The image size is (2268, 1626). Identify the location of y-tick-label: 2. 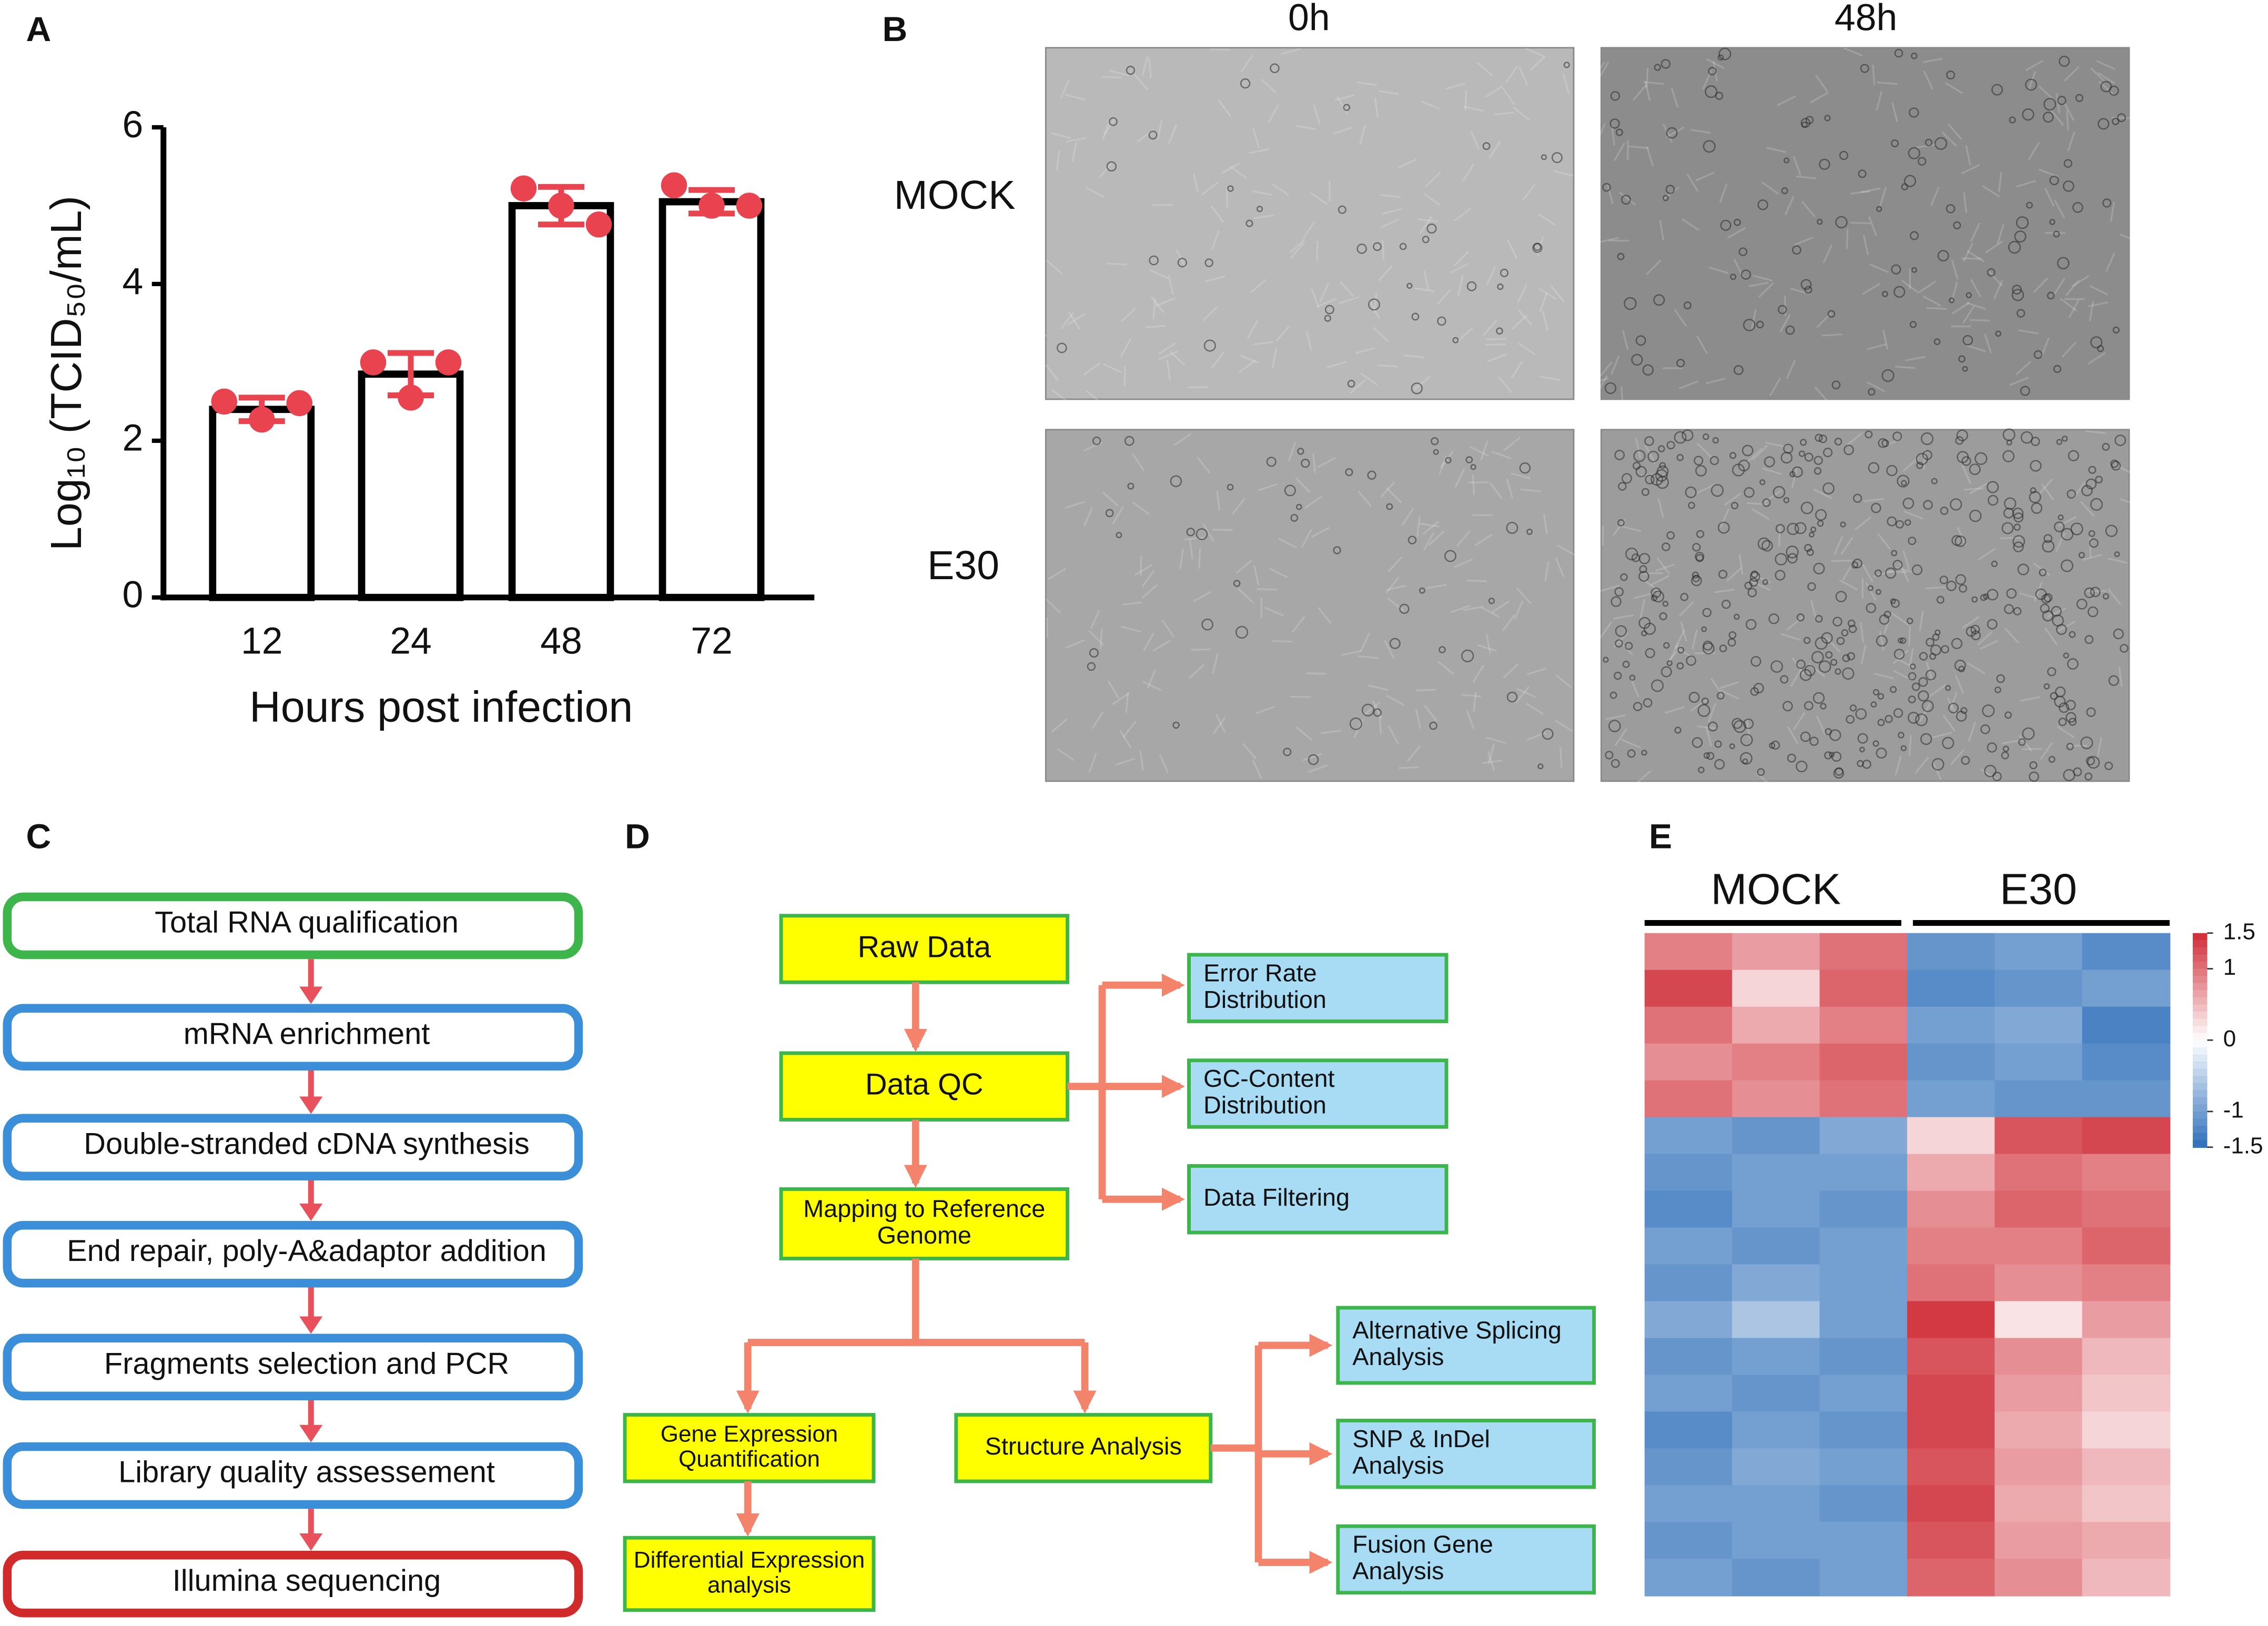
(132, 438).